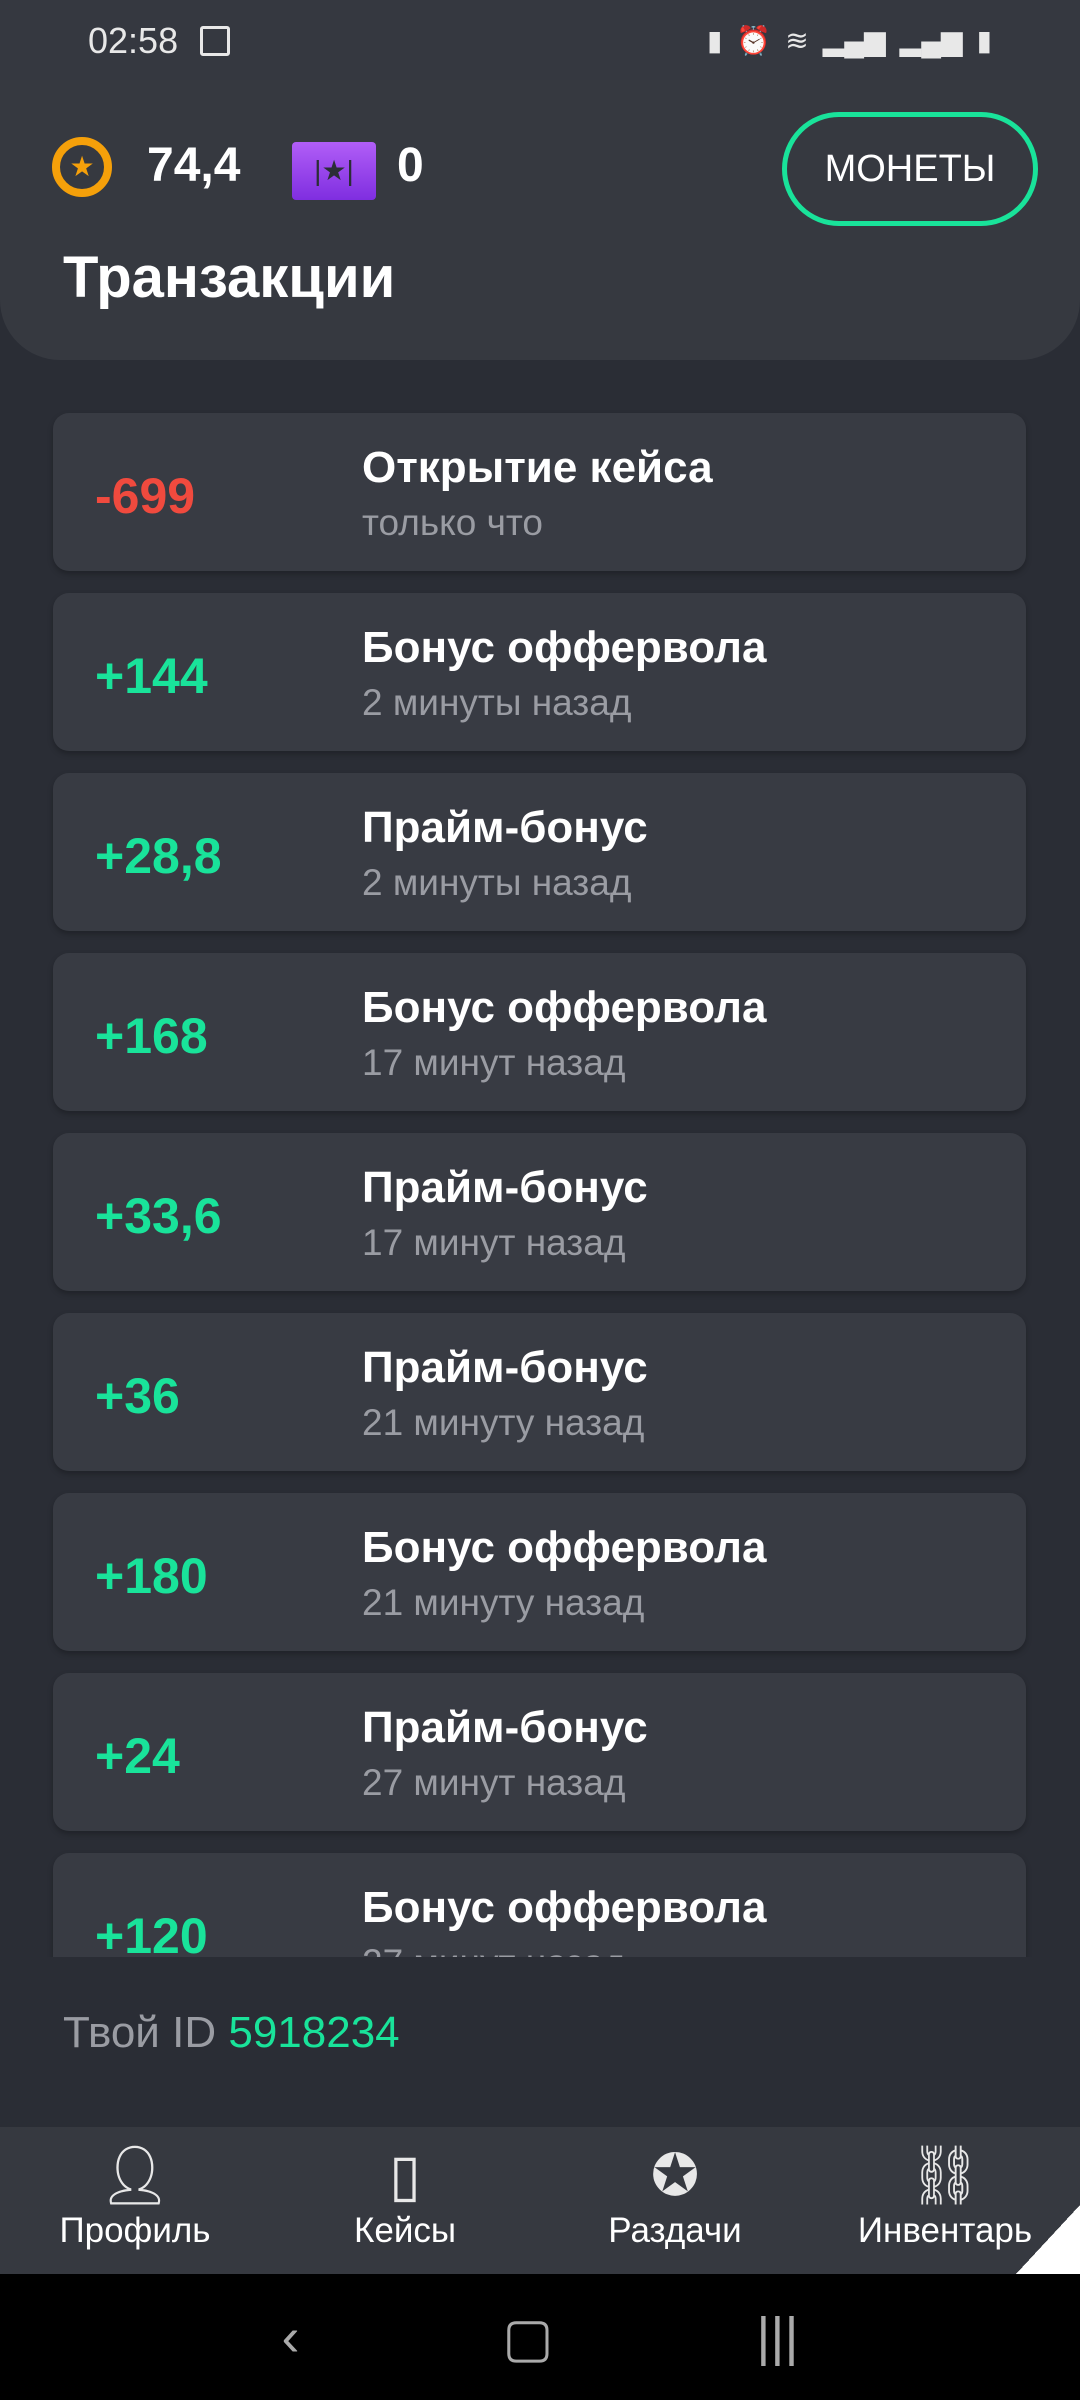 Image resolution: width=1080 pixels, height=2400 pixels. Describe the element at coordinates (158, 1216) in the screenshot. I see `transaction-amount: +33,6` at that location.